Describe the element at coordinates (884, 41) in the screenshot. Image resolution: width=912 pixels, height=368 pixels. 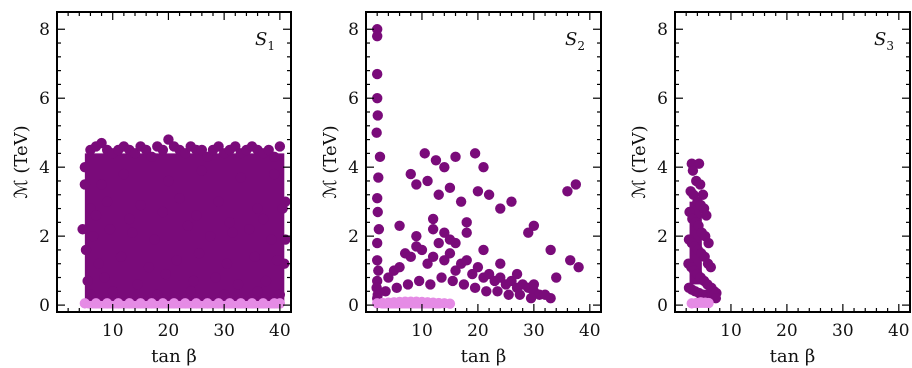
I see `panel-title: S3` at that location.